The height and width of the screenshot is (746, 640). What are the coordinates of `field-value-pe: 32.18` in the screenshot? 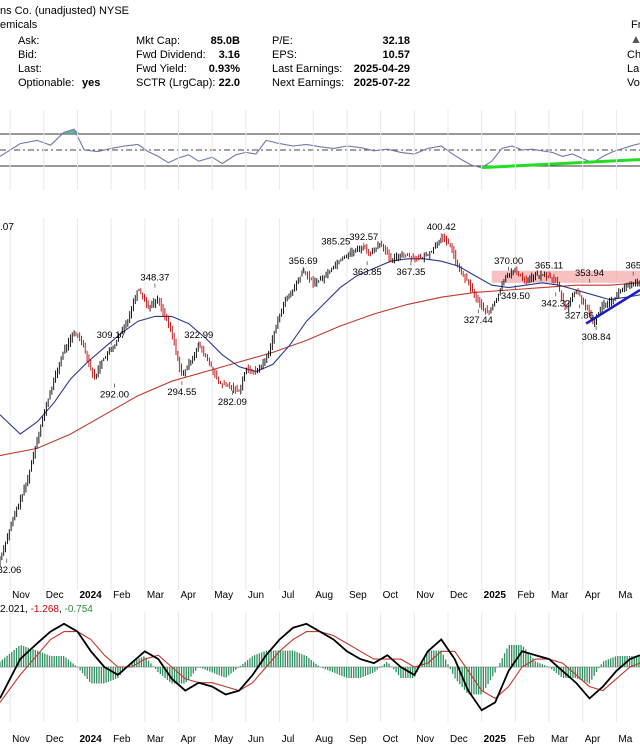 It's located at (396, 41).